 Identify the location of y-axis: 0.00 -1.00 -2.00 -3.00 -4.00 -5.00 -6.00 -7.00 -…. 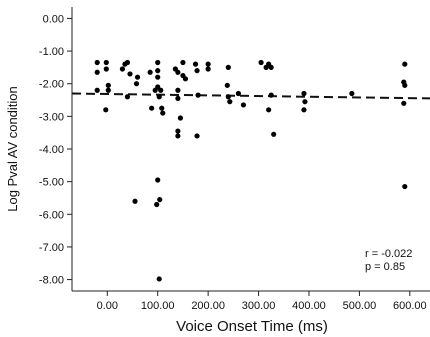
(56, 149).